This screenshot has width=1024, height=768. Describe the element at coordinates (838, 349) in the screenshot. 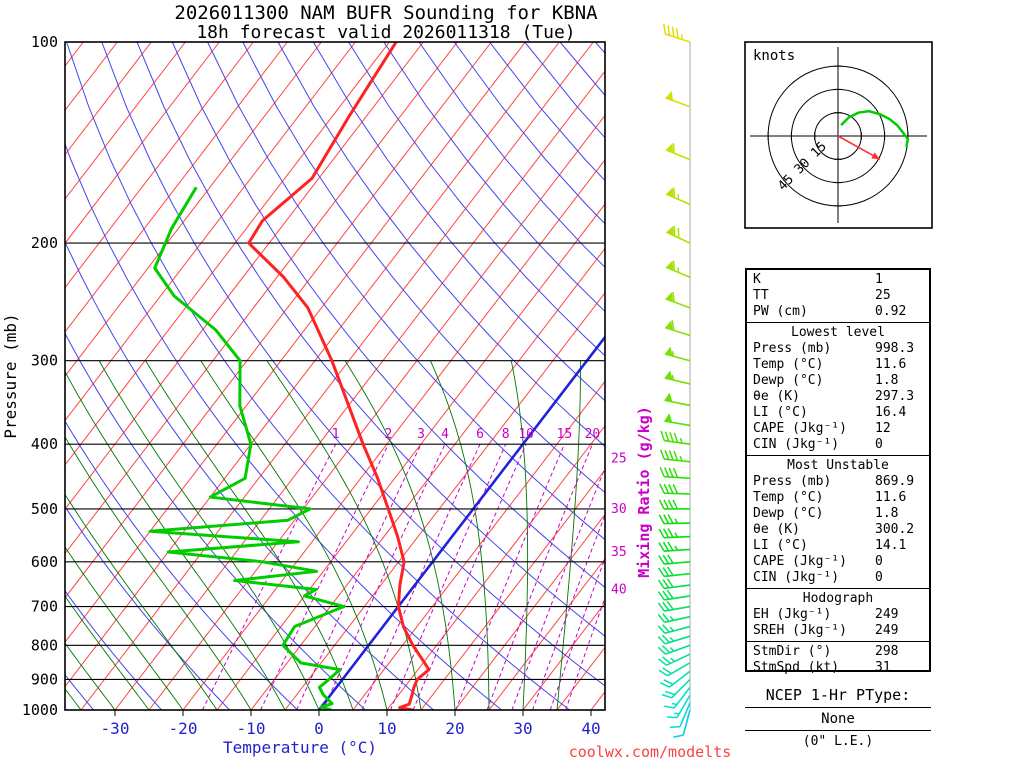

I see `table-row: Press (mb) 998.3` at that location.